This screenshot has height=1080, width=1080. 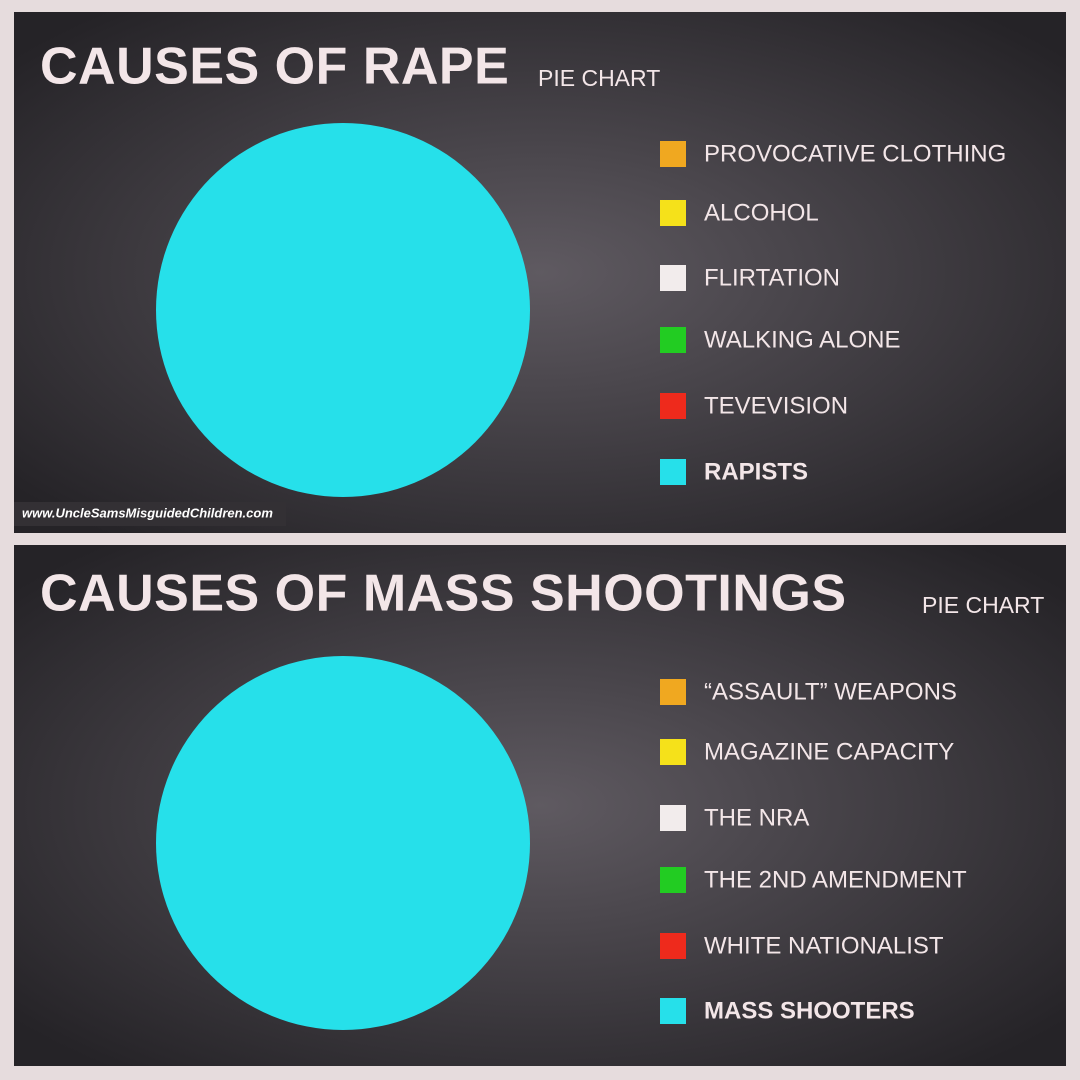 I want to click on legend-label: THE 2ND AMENDMENT, so click(x=835, y=879).